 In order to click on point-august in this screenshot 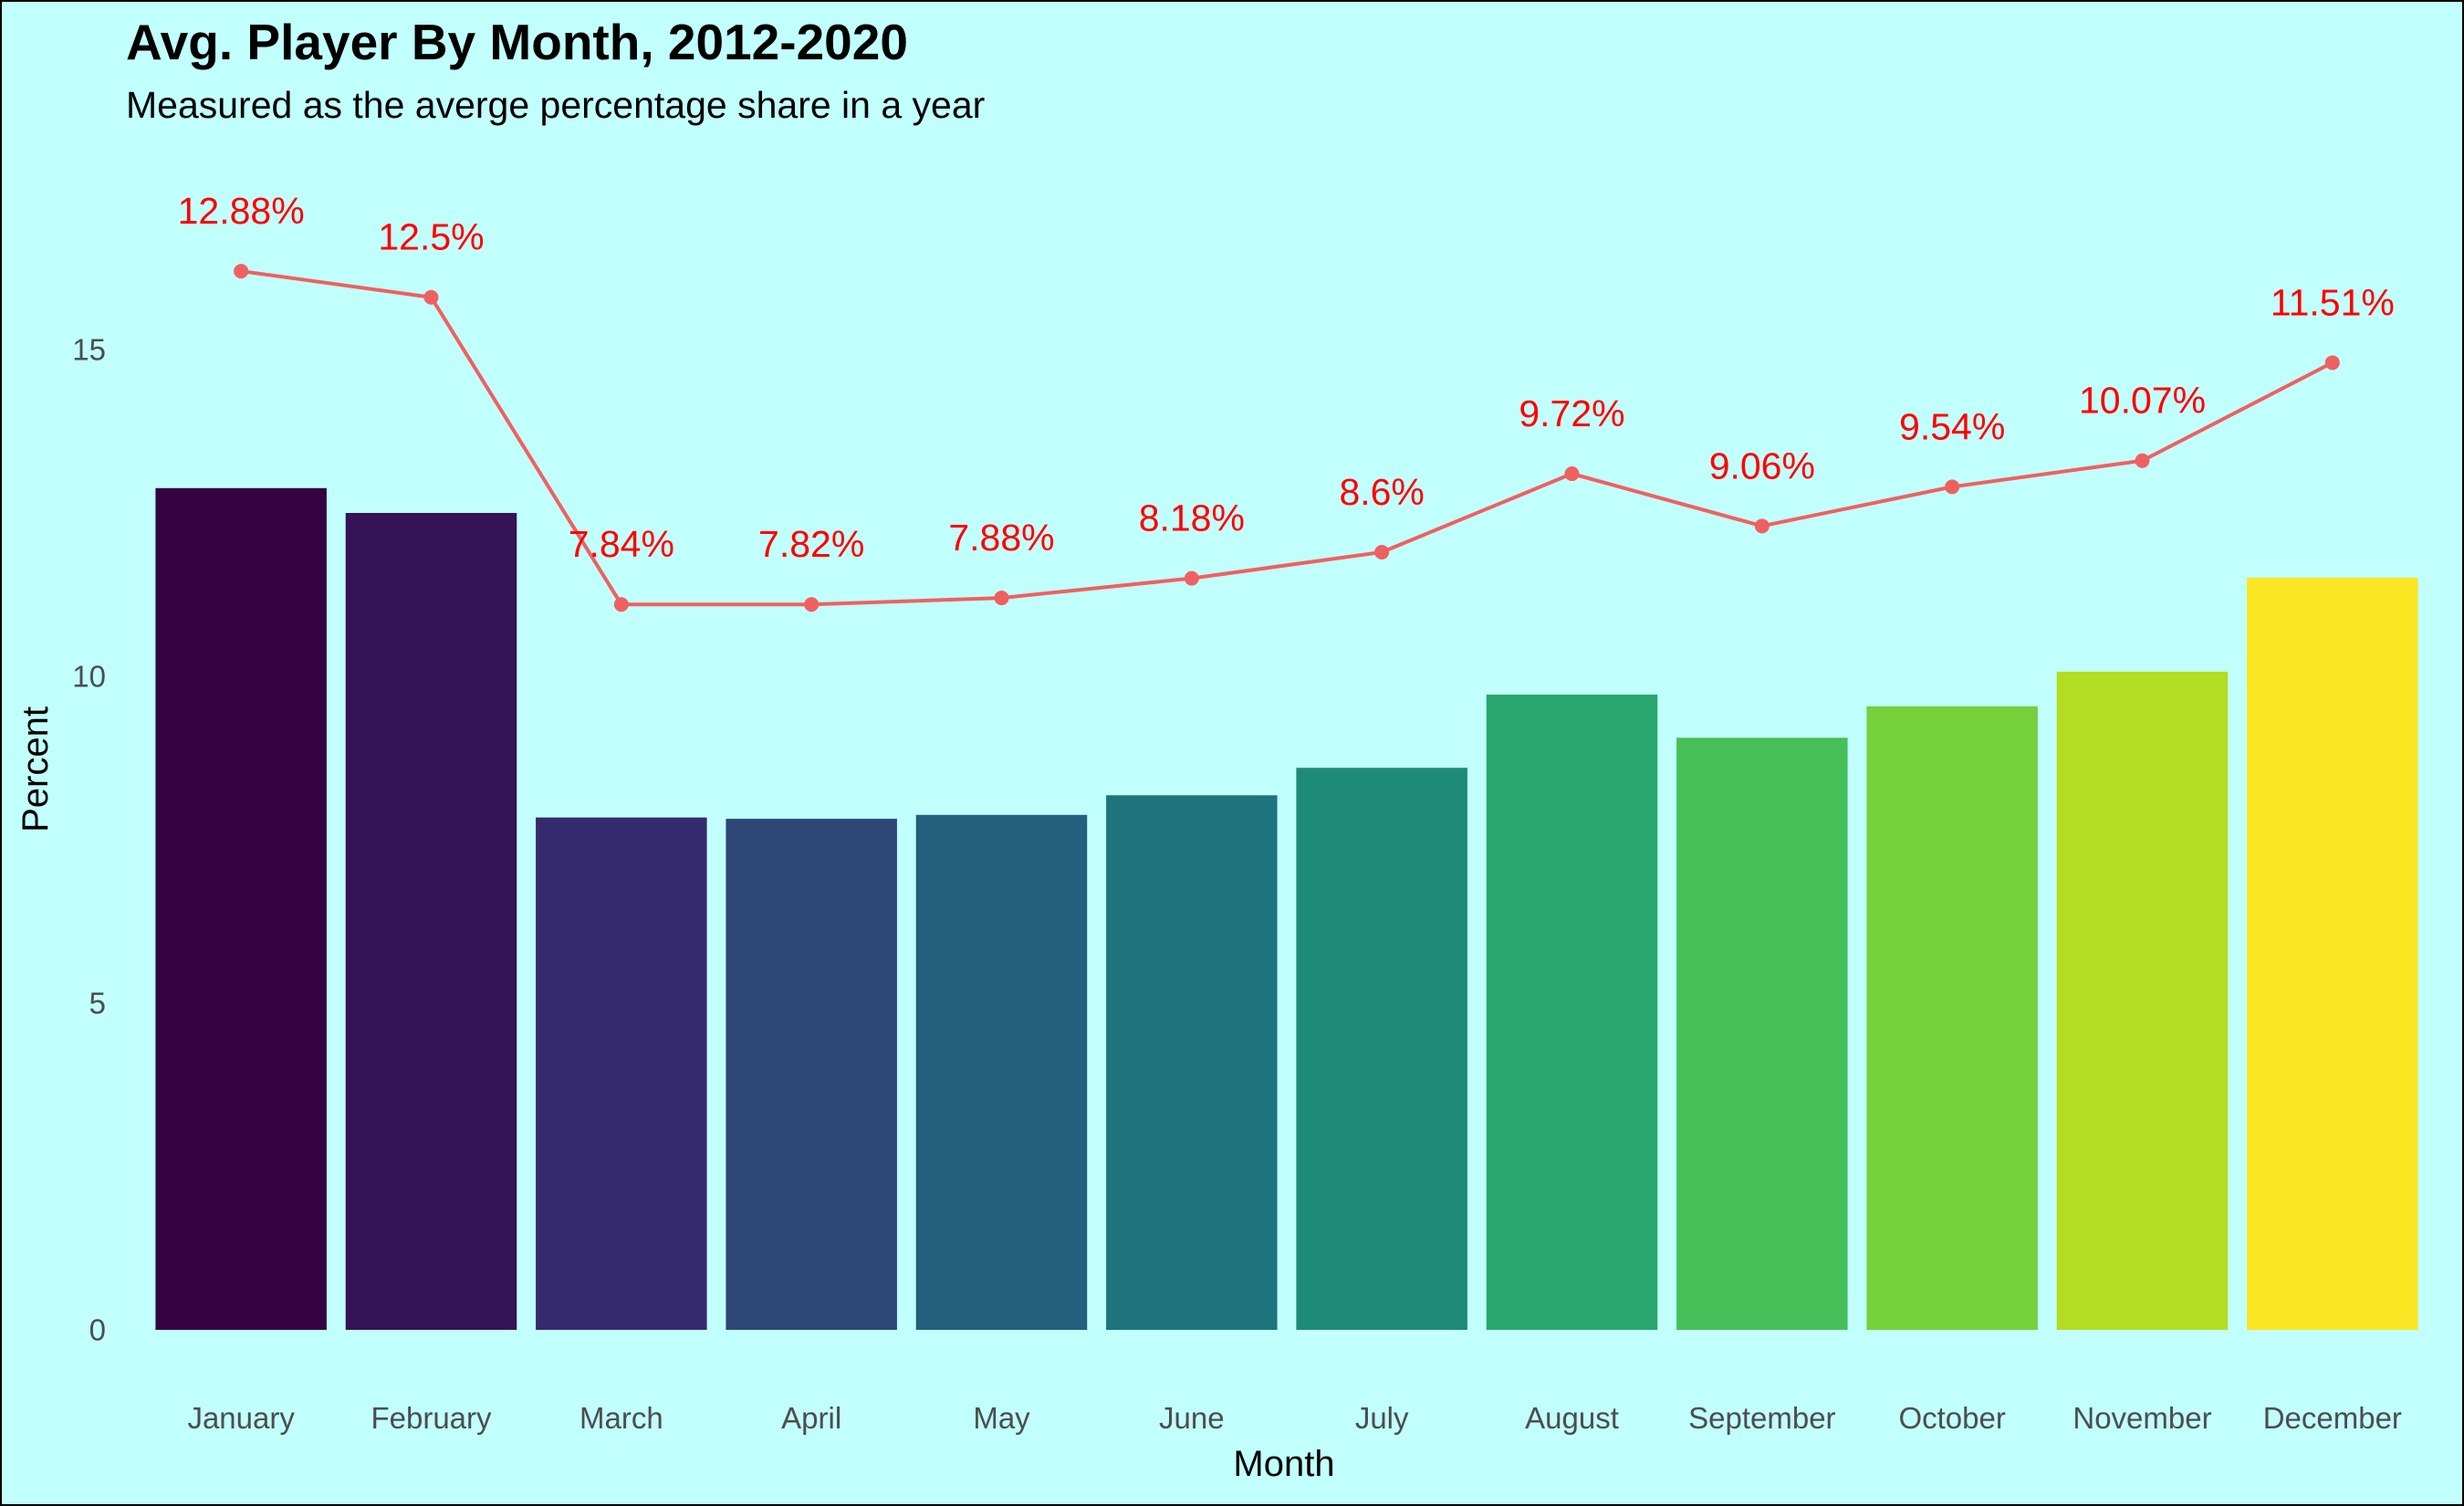, I will do `click(1572, 474)`.